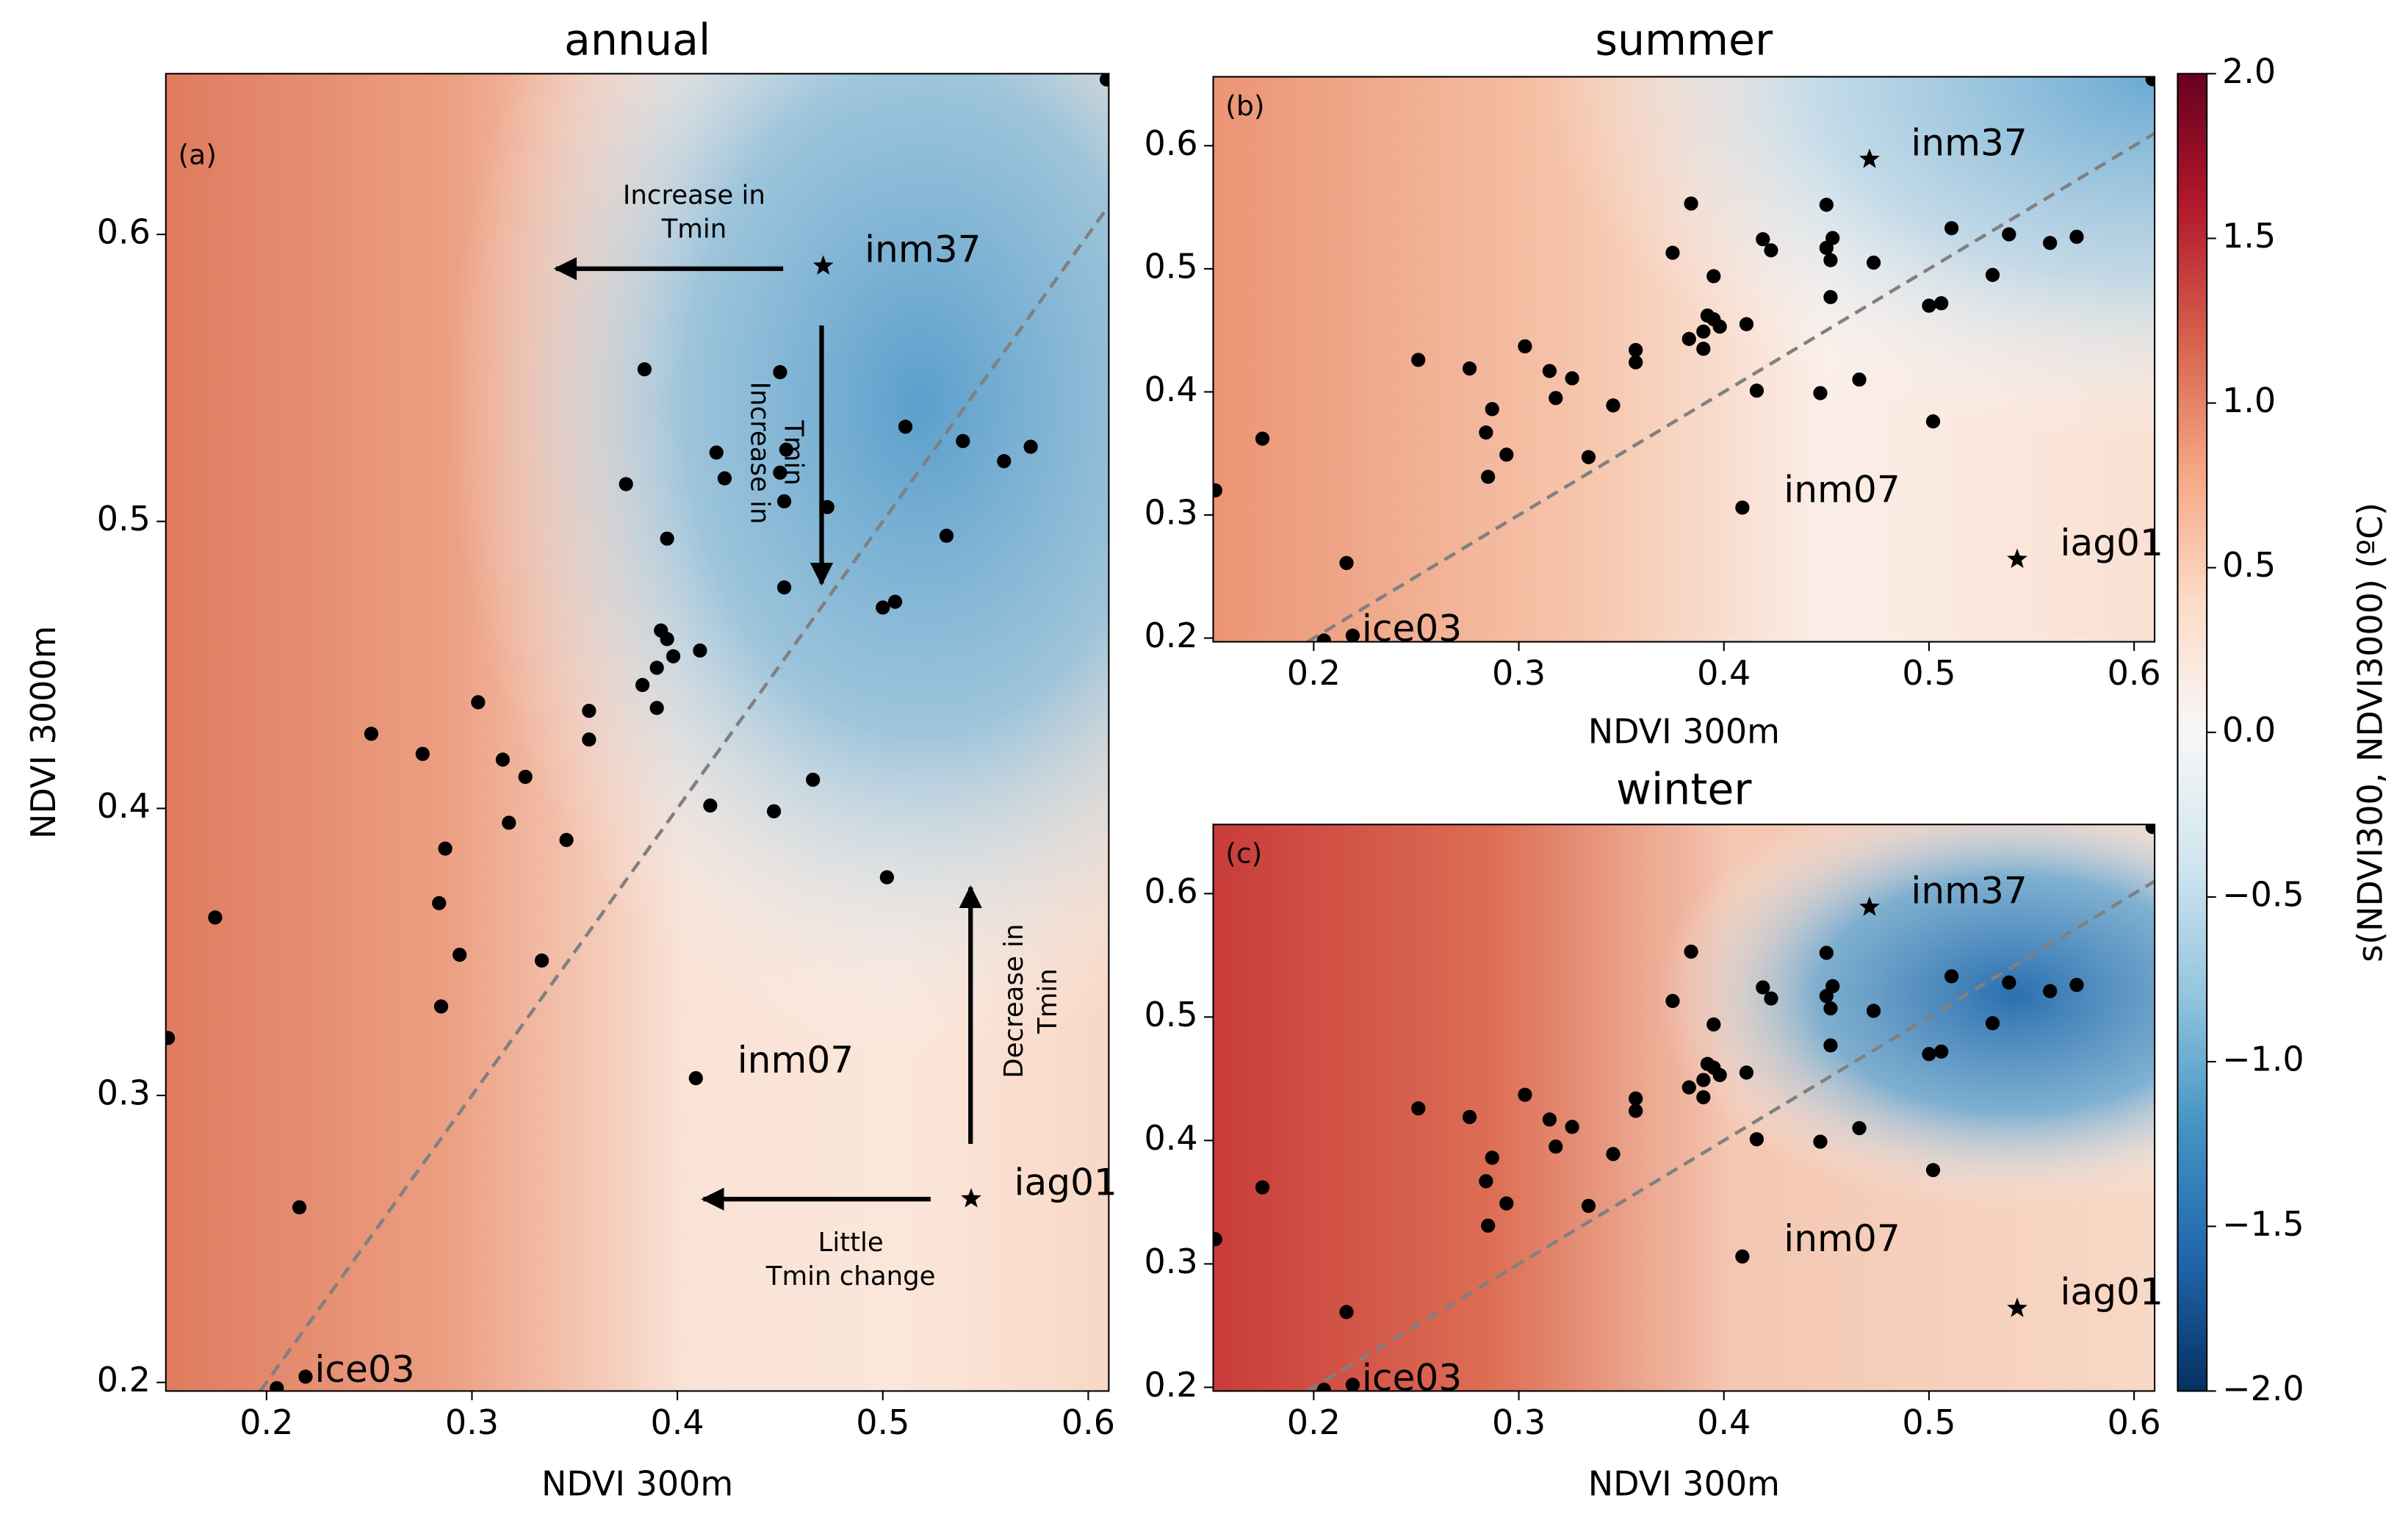 The height and width of the screenshot is (1520, 2408). I want to click on colorbar-tick-label: 1.0, so click(2249, 400).